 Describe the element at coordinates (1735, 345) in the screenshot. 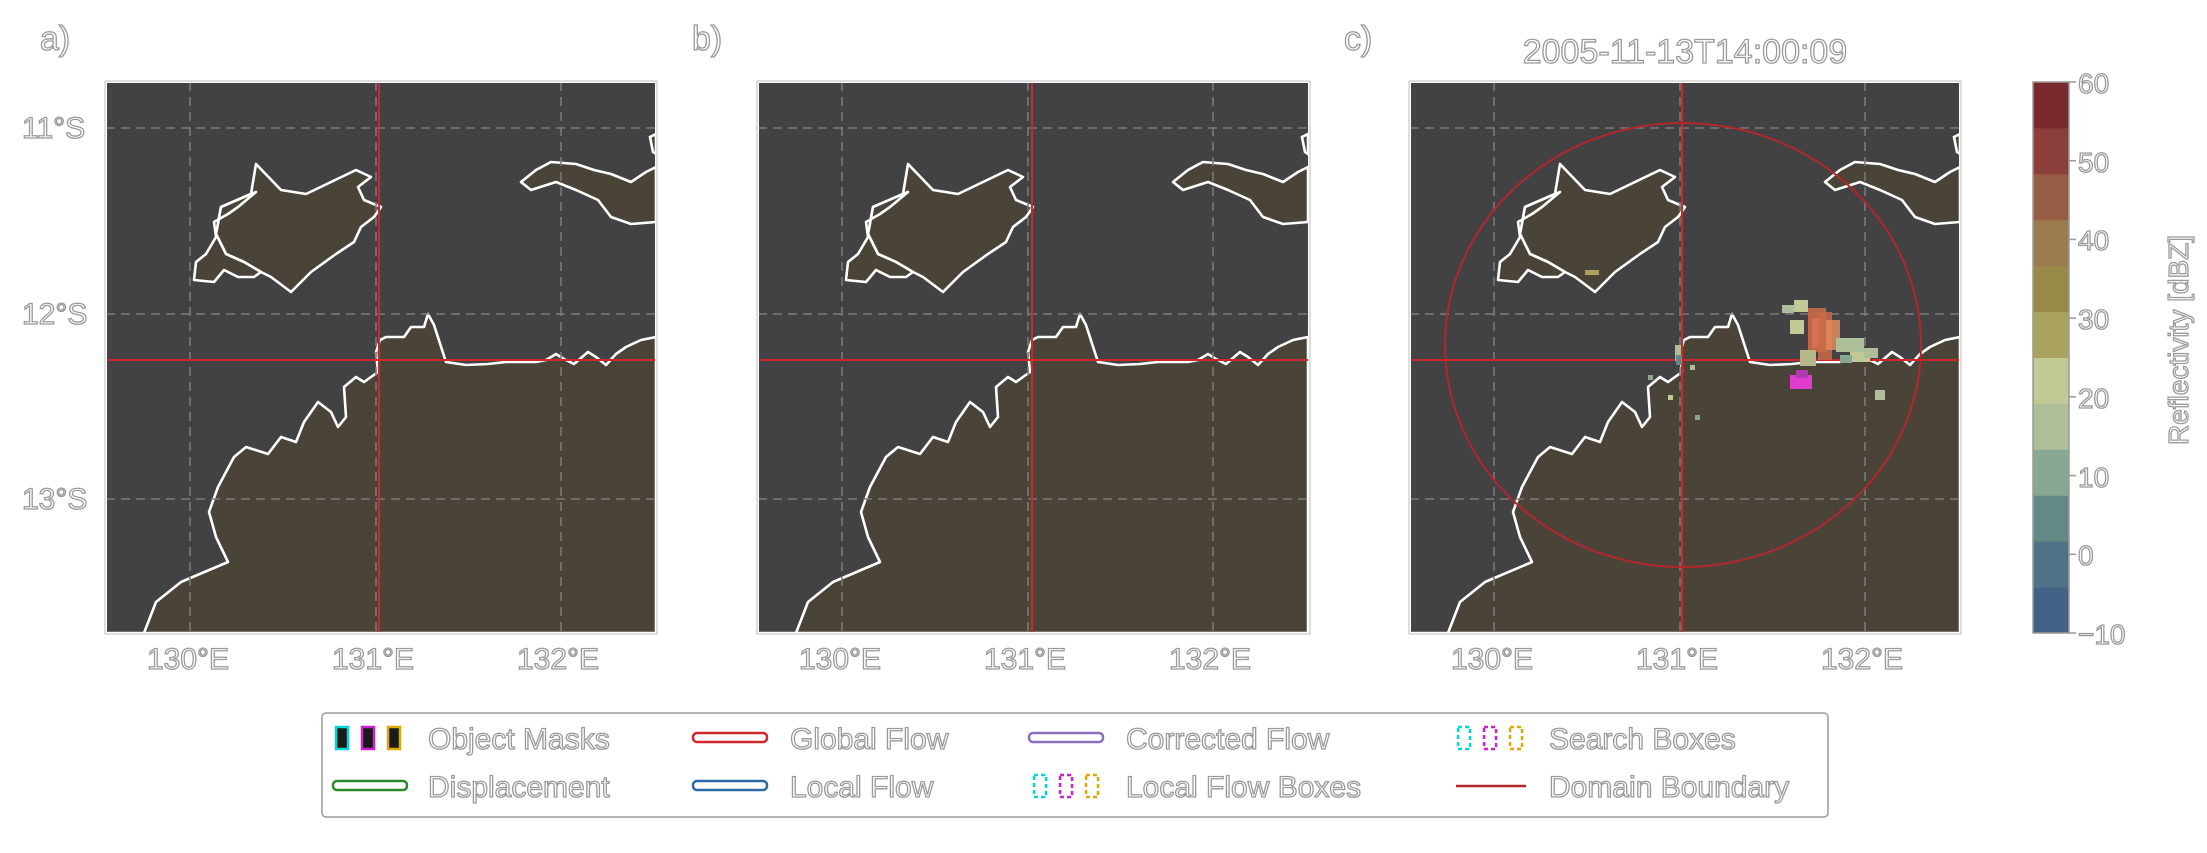

I see `reflectivity-echoes` at that location.